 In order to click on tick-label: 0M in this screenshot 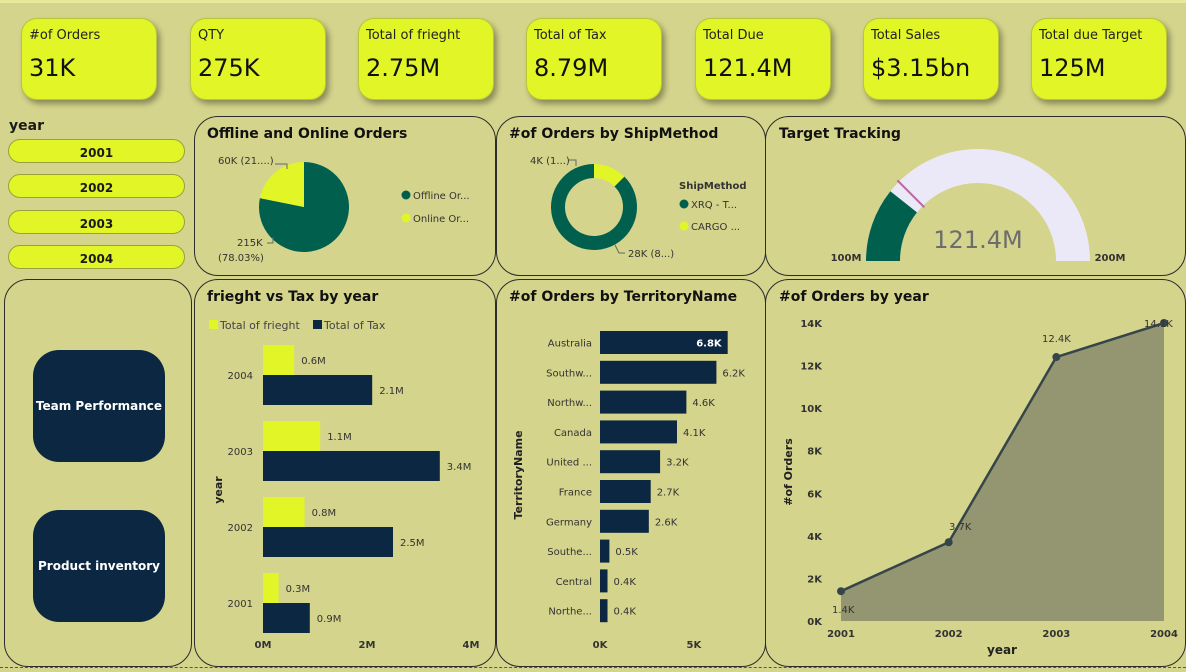, I will do `click(263, 645)`.